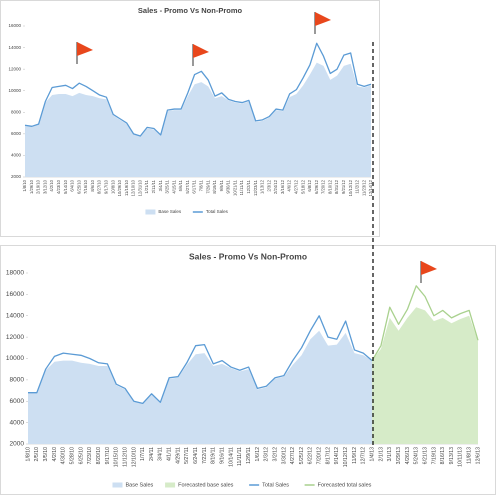  I want to click on x-tick-label: 2/3/12, so click(267, 454).